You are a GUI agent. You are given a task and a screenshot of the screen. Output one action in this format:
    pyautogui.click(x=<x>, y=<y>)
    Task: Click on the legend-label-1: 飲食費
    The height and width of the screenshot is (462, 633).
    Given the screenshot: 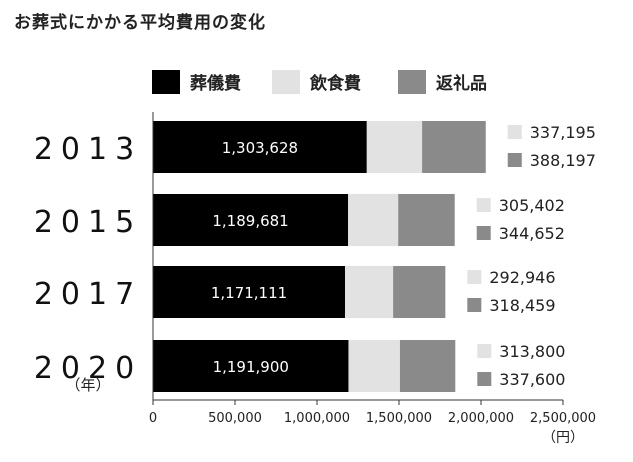 What is the action you would take?
    pyautogui.click(x=335, y=83)
    